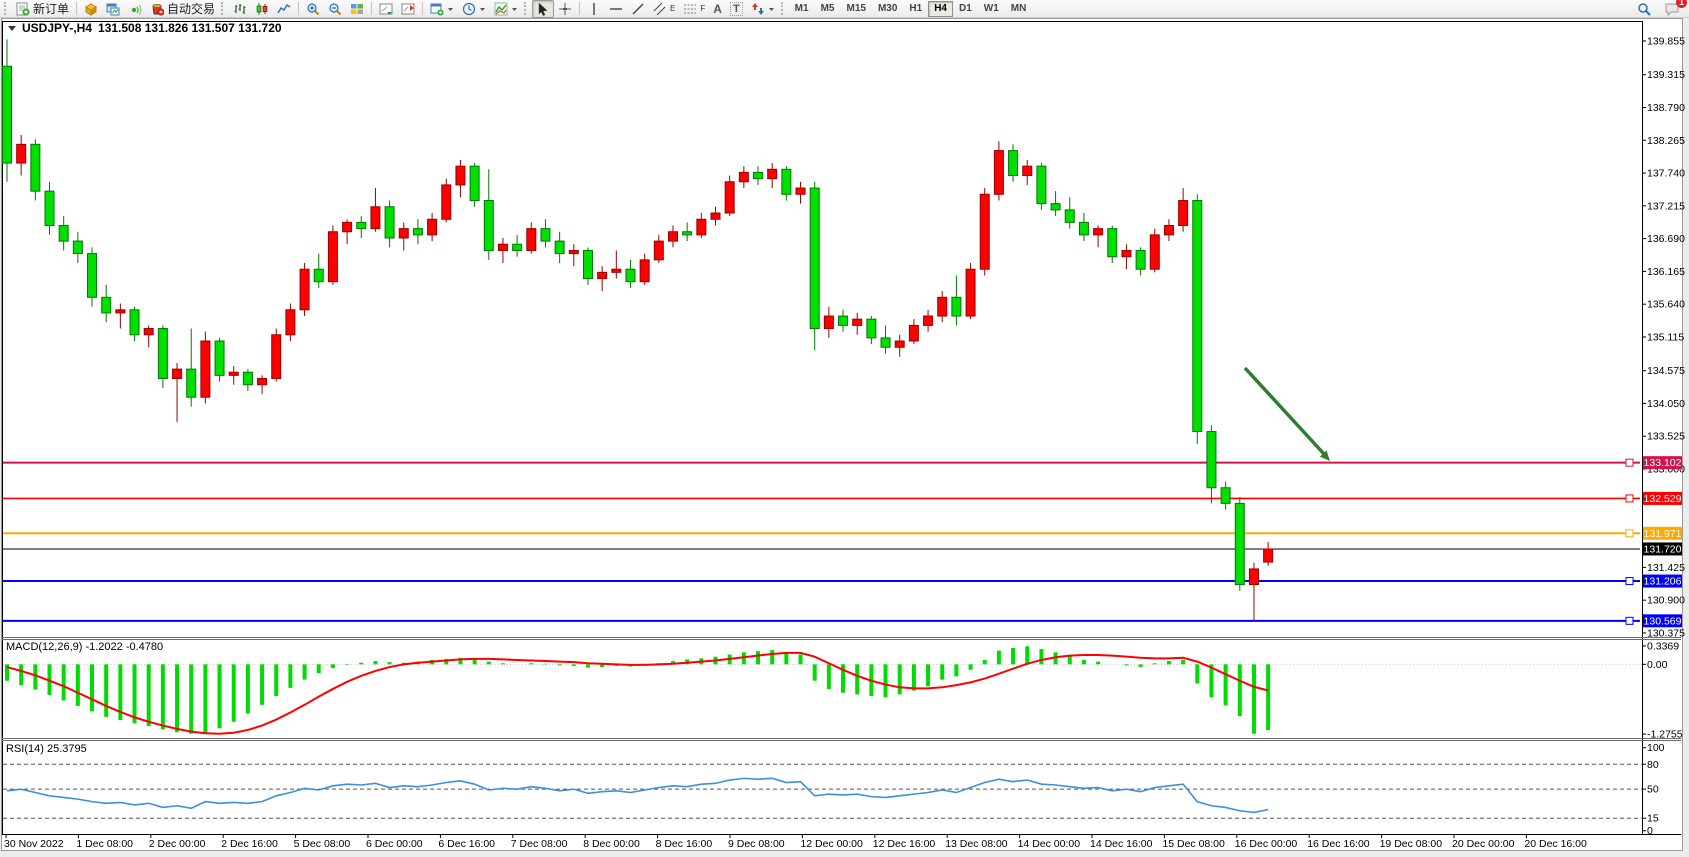  Describe the element at coordinates (1666, 272) in the screenshot. I see `svg-text: 136.165` at that location.